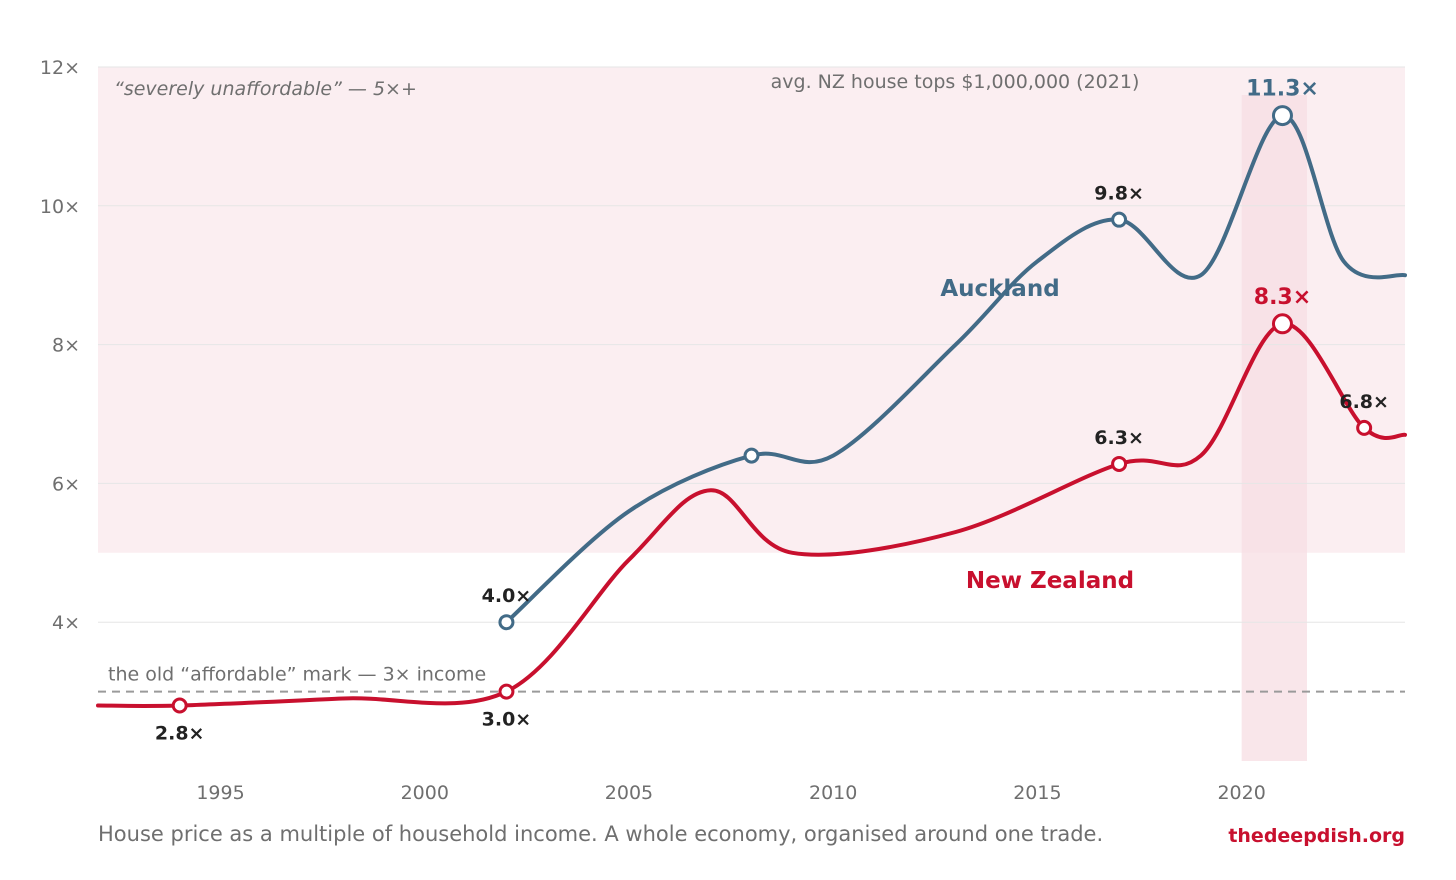  I want to click on band-label: “severely unaffordable” — 5×+, so click(265, 89).